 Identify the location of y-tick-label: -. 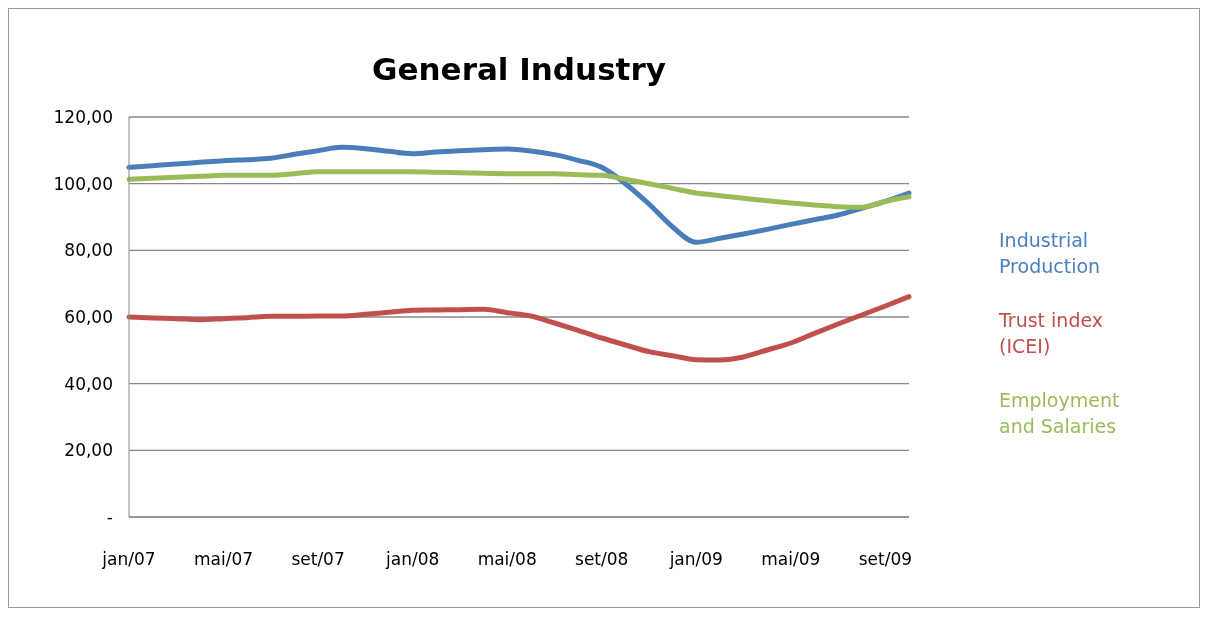
(109, 517).